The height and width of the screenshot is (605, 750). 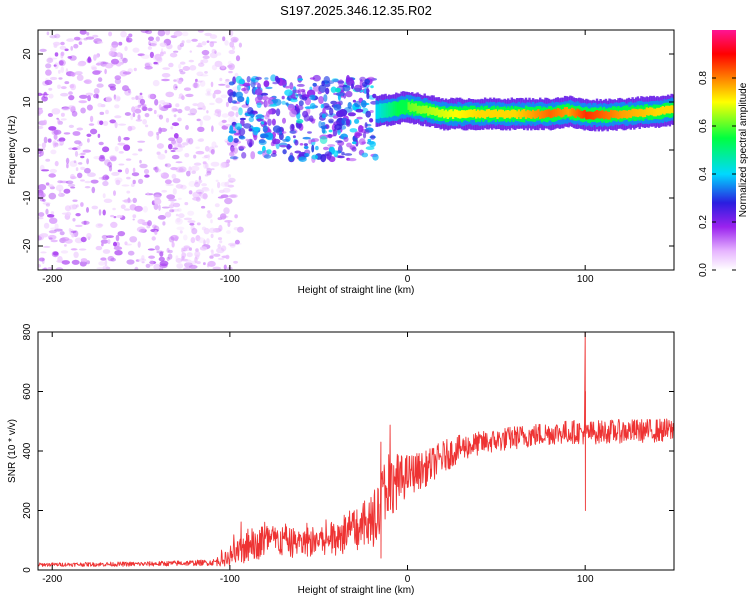 What do you see at coordinates (27, 570) in the screenshot?
I see `y-tick-label: 0` at bounding box center [27, 570].